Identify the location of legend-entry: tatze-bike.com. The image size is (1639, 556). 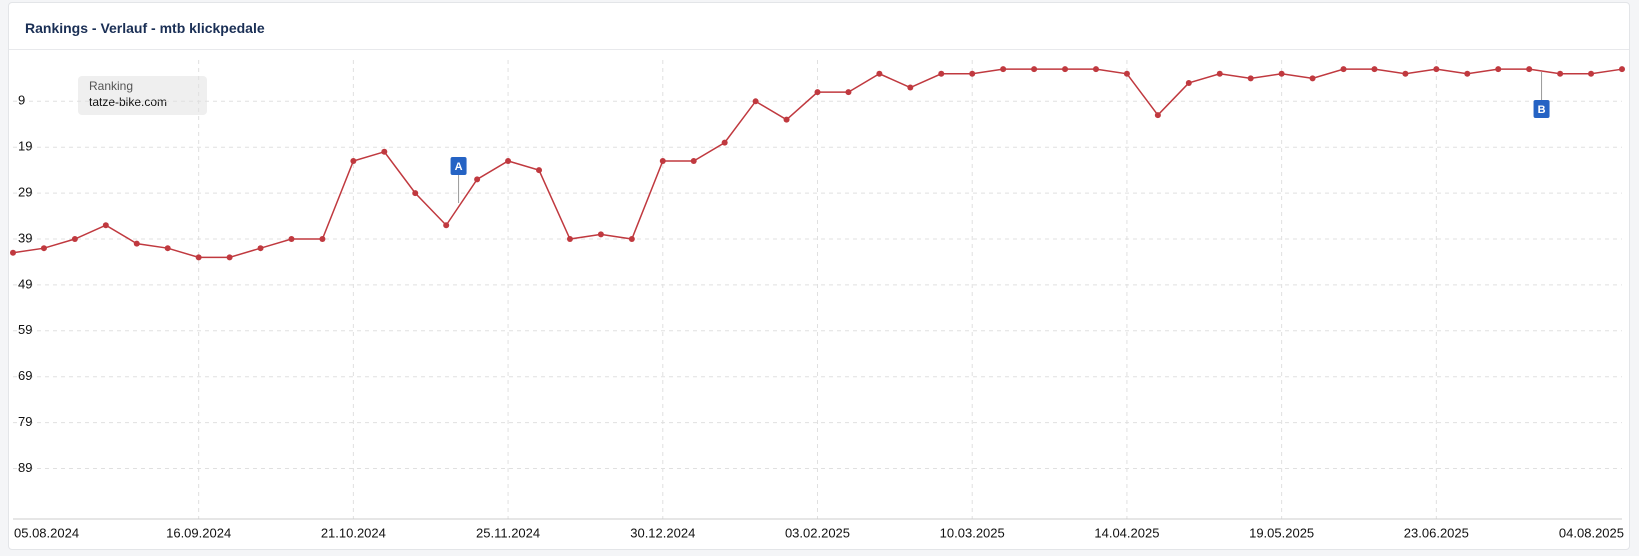
(128, 102).